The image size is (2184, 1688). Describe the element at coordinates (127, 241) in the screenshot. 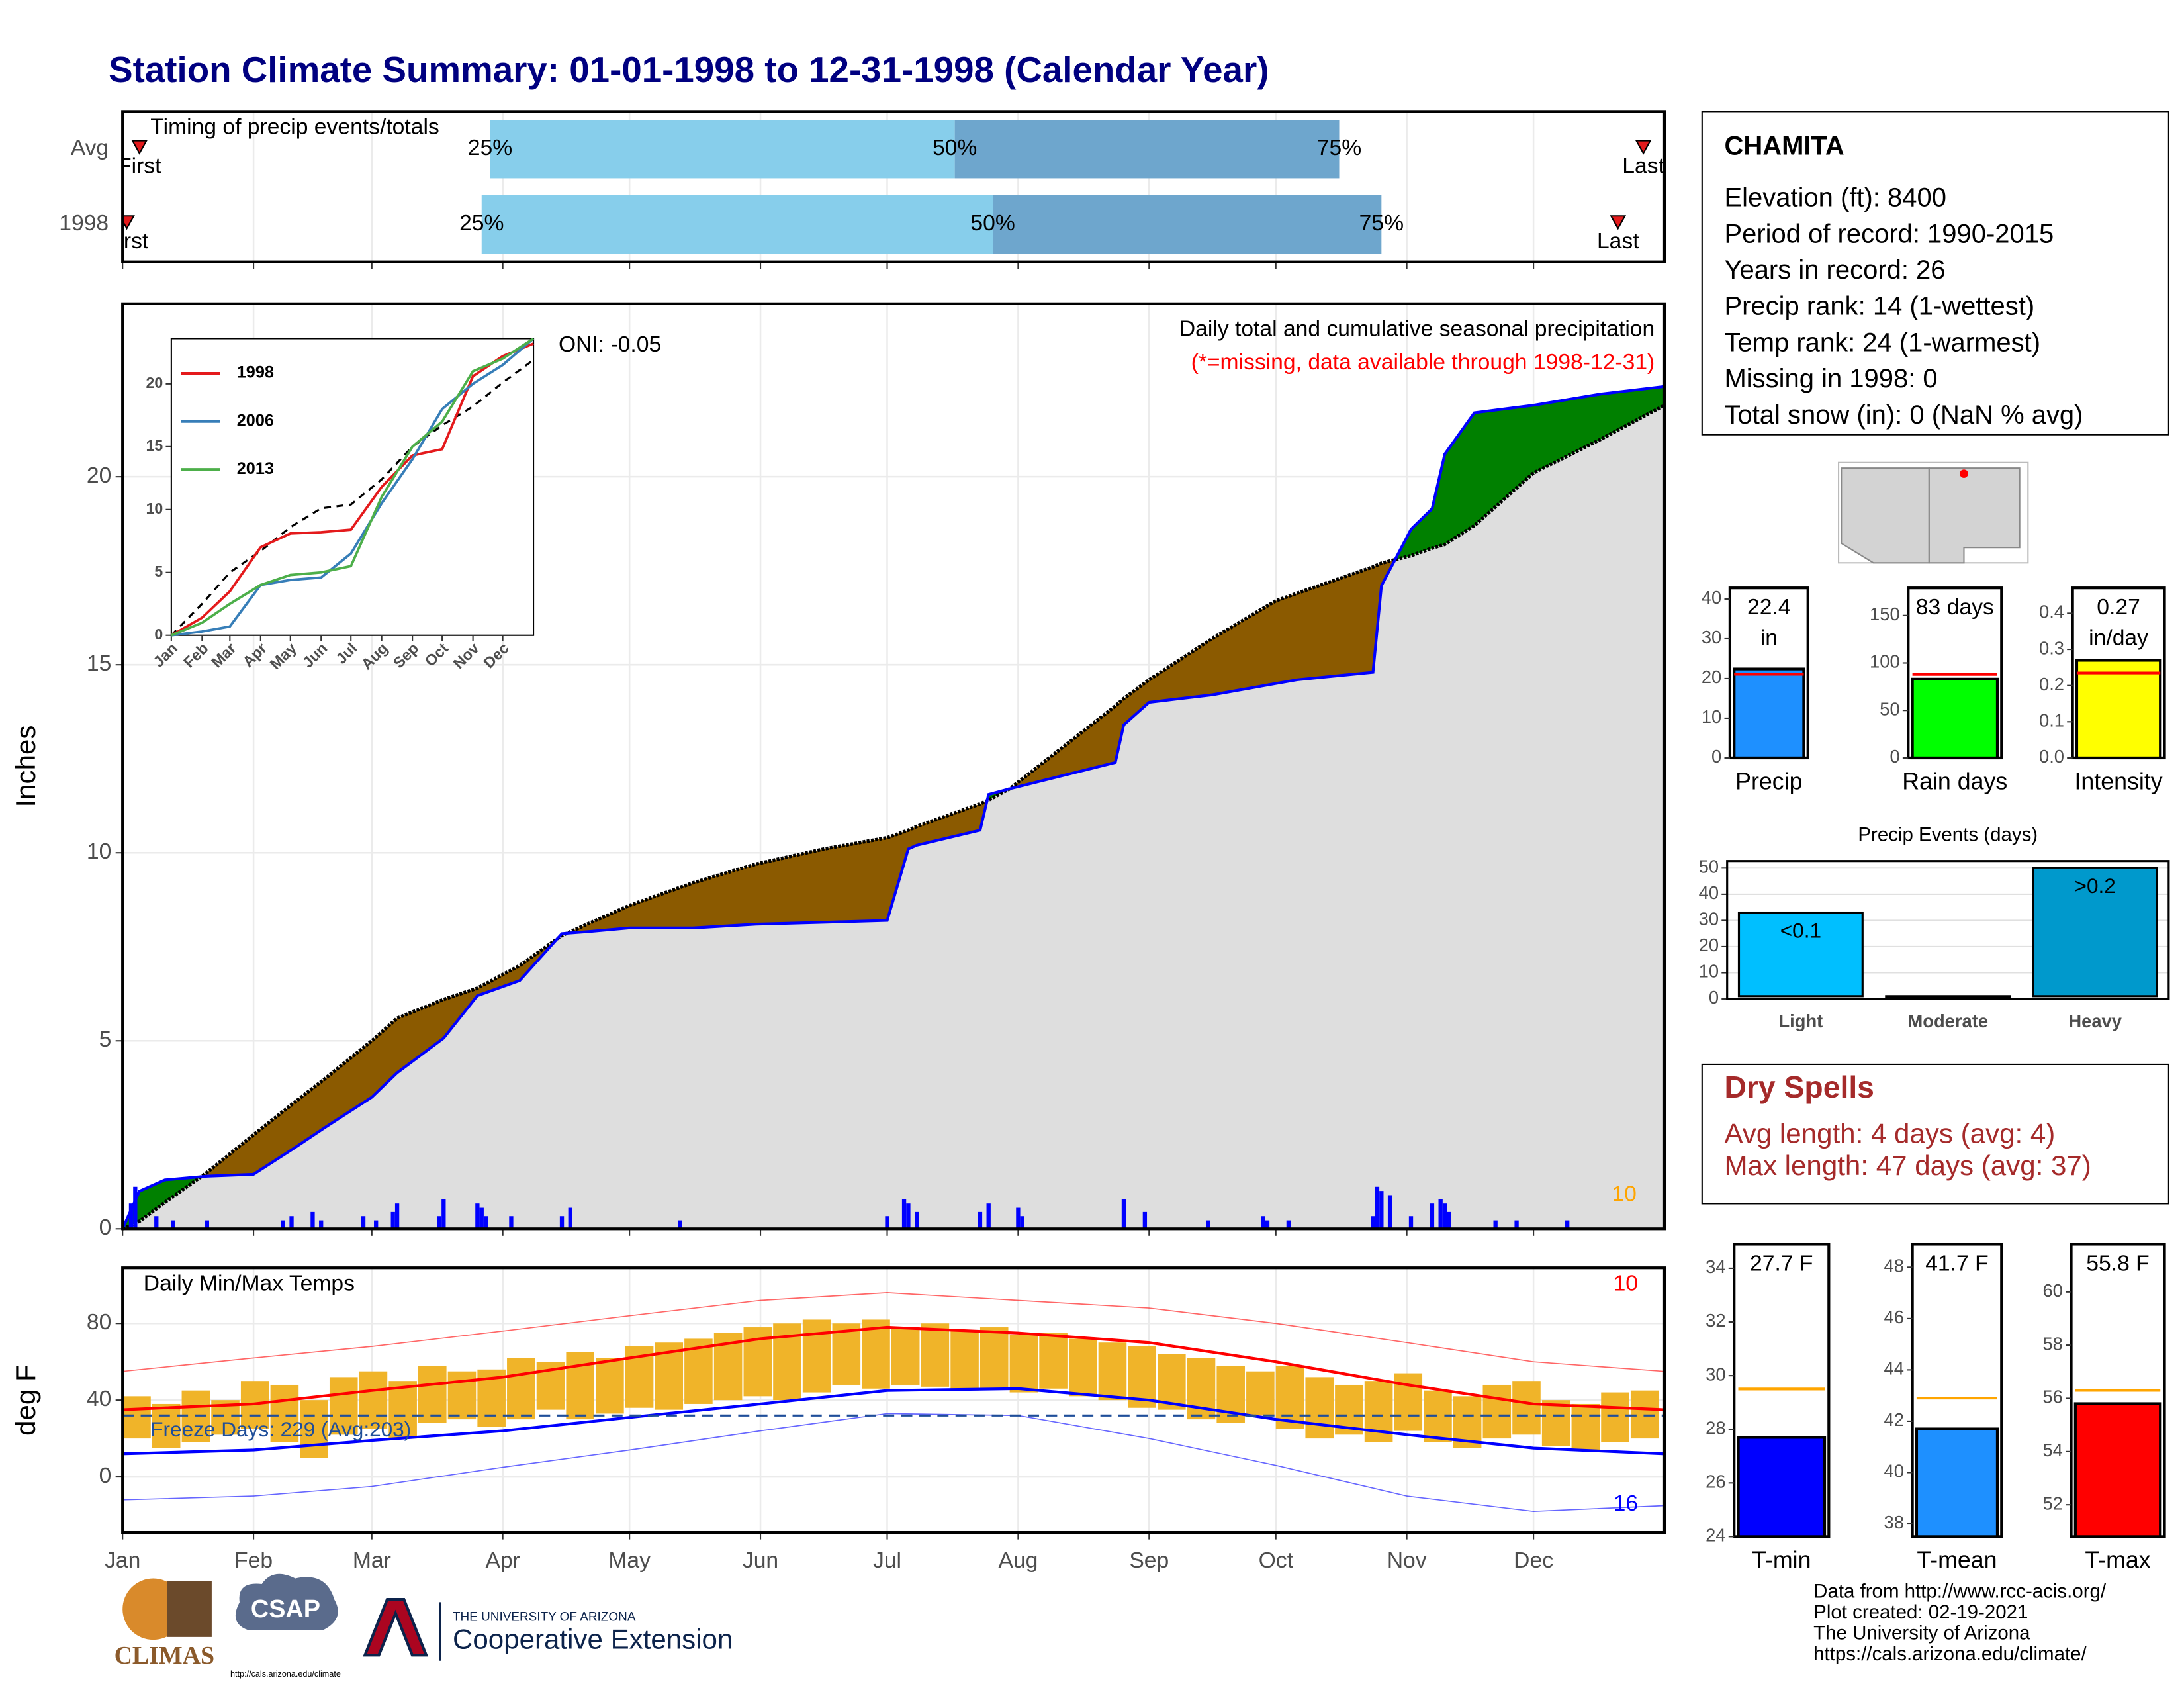

I see `event-label: First` at that location.